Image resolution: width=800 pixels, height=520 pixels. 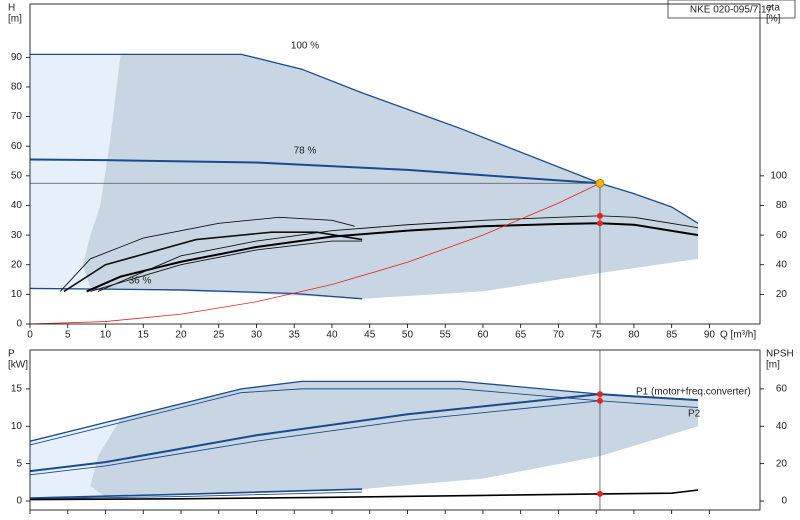 I want to click on y-tick-label: 60, so click(x=17, y=146).